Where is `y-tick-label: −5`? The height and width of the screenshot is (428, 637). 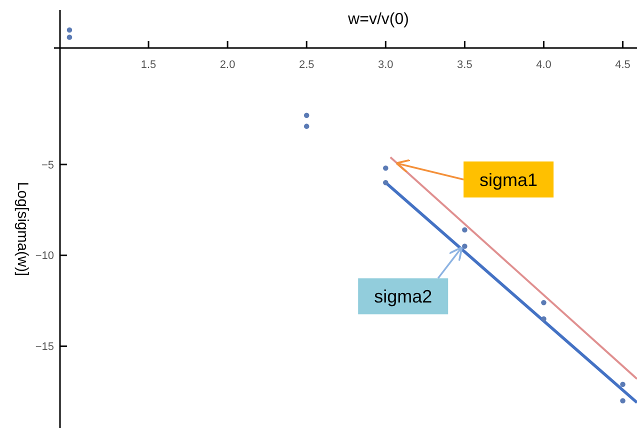
y-tick-label: −5 is located at coordinates (47, 165).